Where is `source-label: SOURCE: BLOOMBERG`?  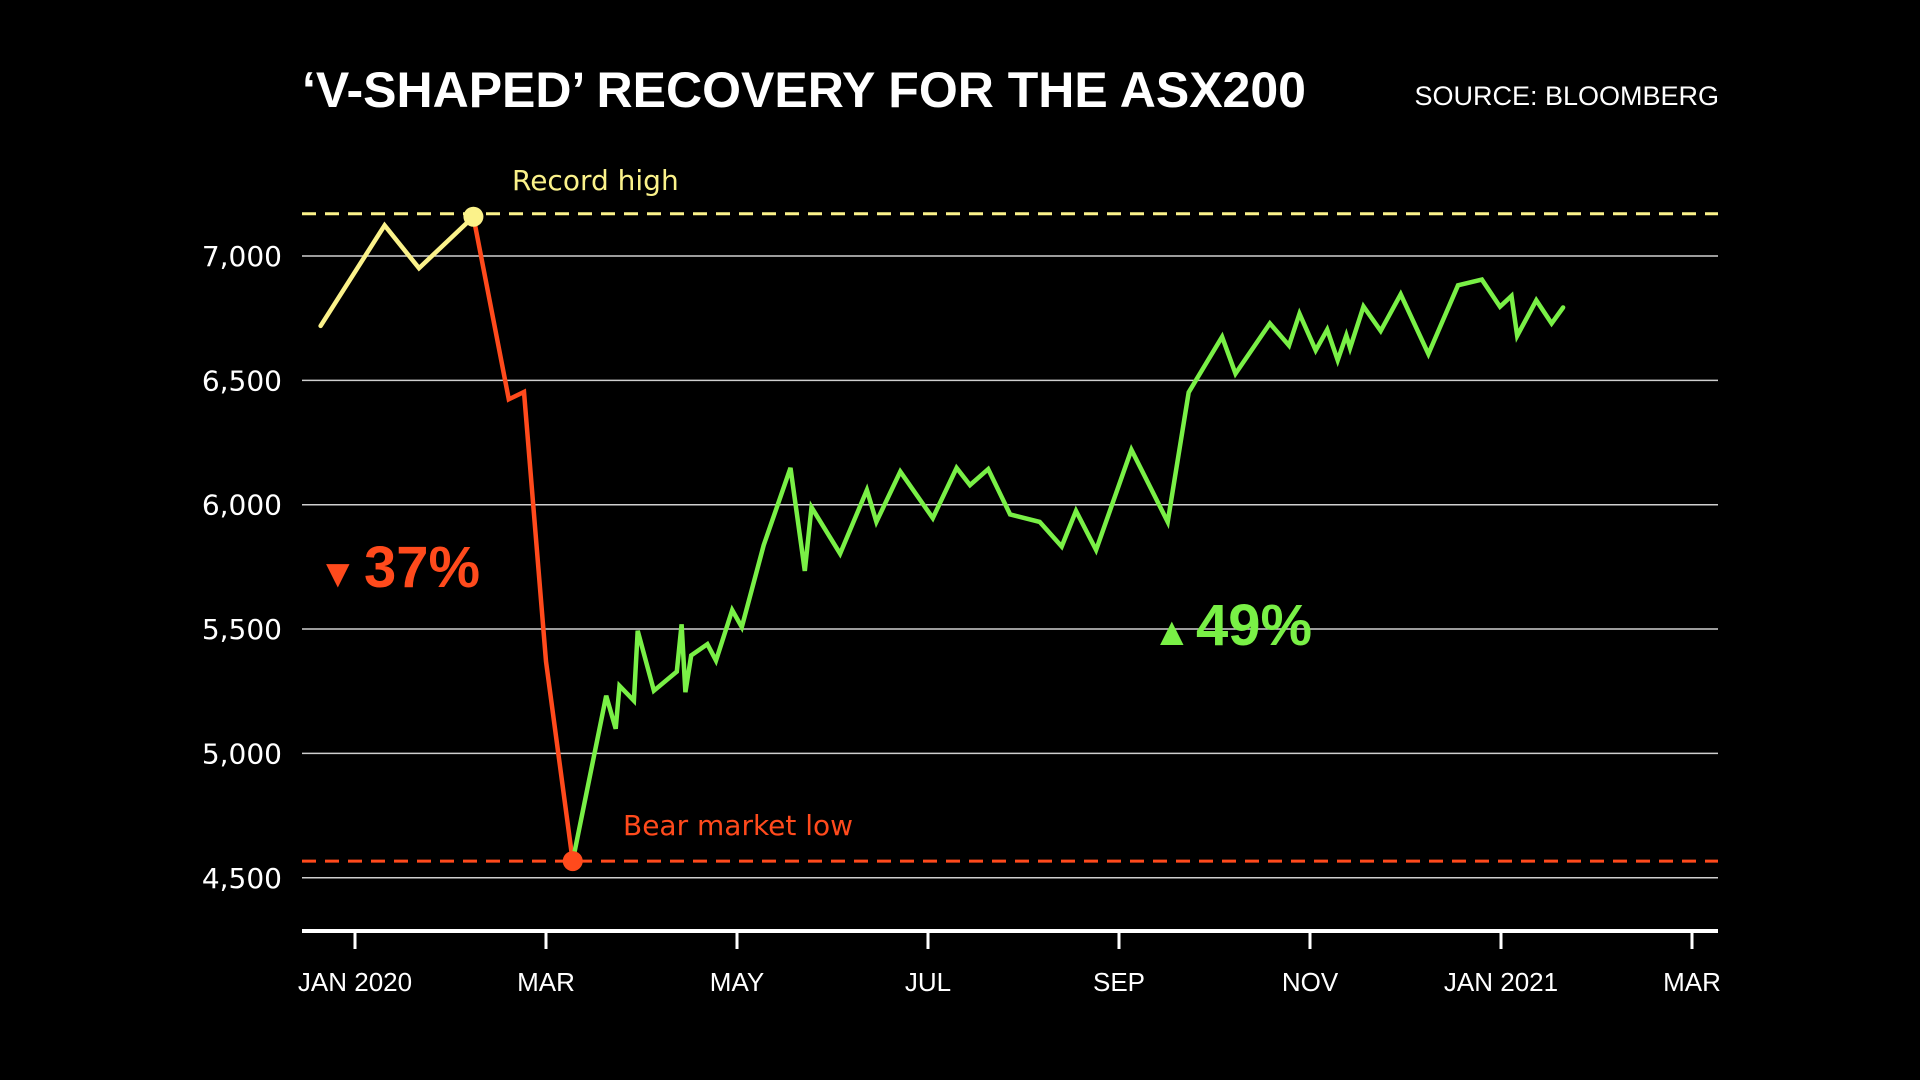 source-label: SOURCE: BLOOMBERG is located at coordinates (1566, 96).